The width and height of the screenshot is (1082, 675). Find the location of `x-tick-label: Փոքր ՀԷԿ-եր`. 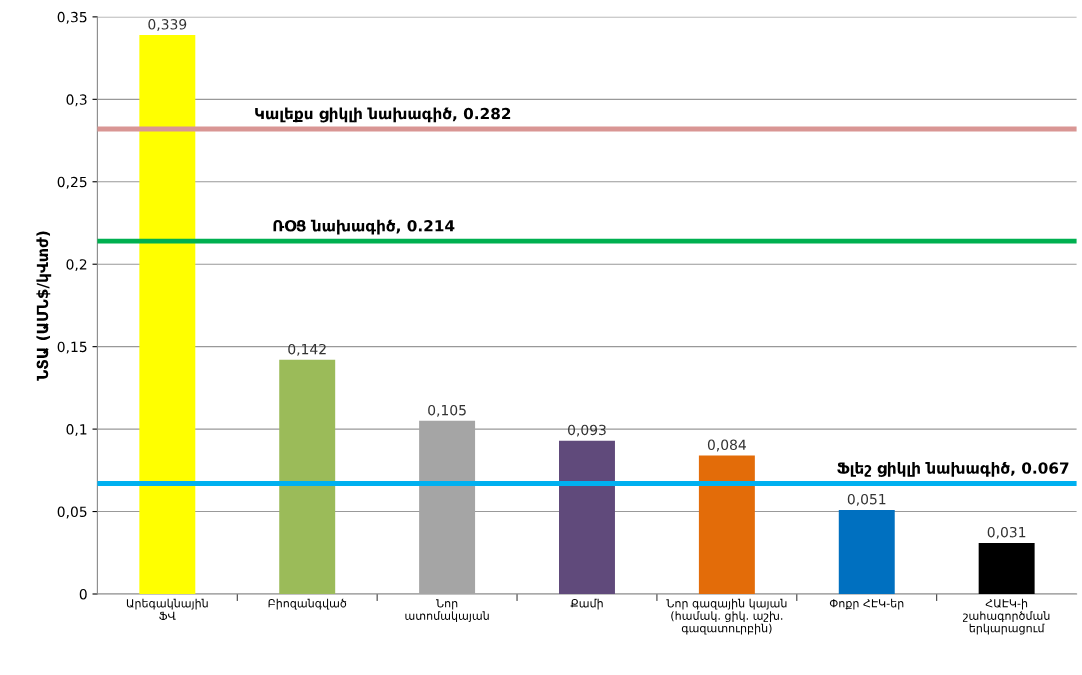

x-tick-label: Փոքր ՀԷԿ-եր is located at coordinates (866, 604).